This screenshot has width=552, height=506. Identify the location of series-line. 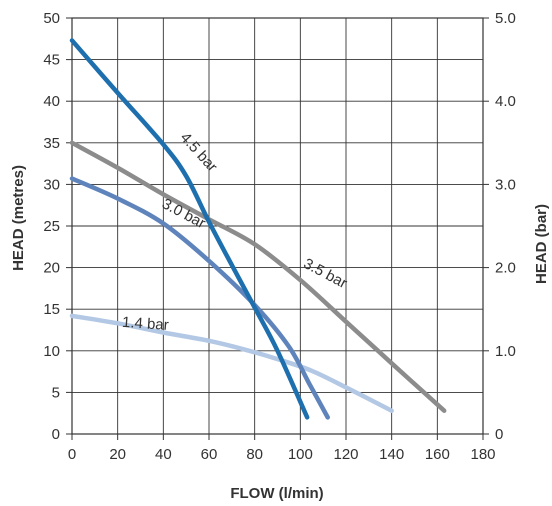
(231, 363).